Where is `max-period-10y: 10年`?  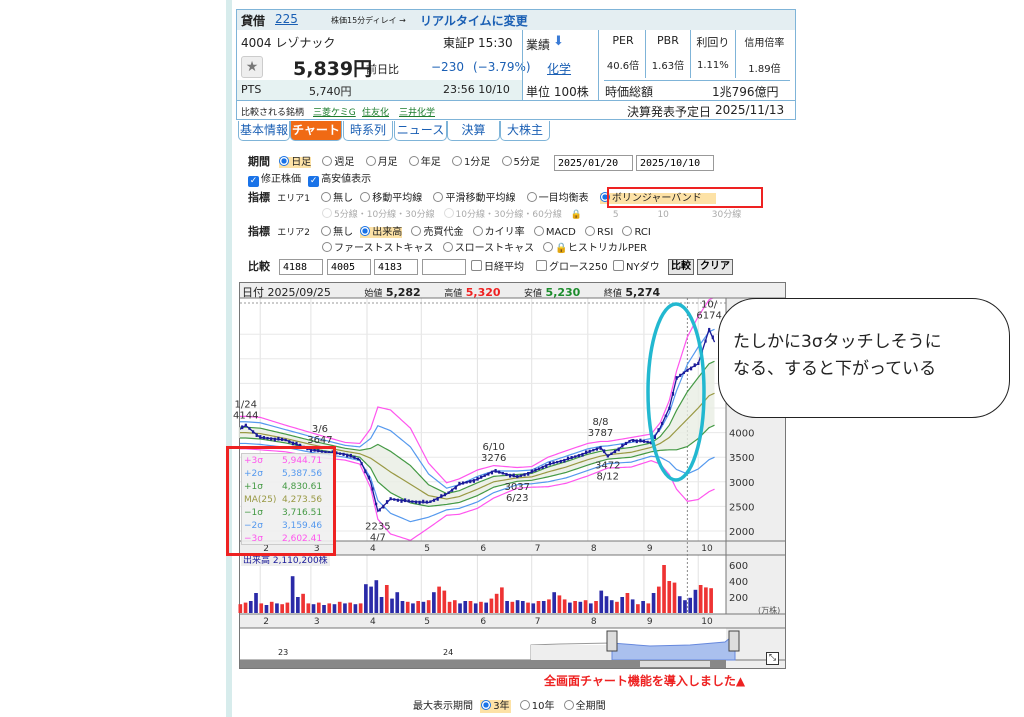 max-period-10y: 10年 is located at coordinates (536, 706).